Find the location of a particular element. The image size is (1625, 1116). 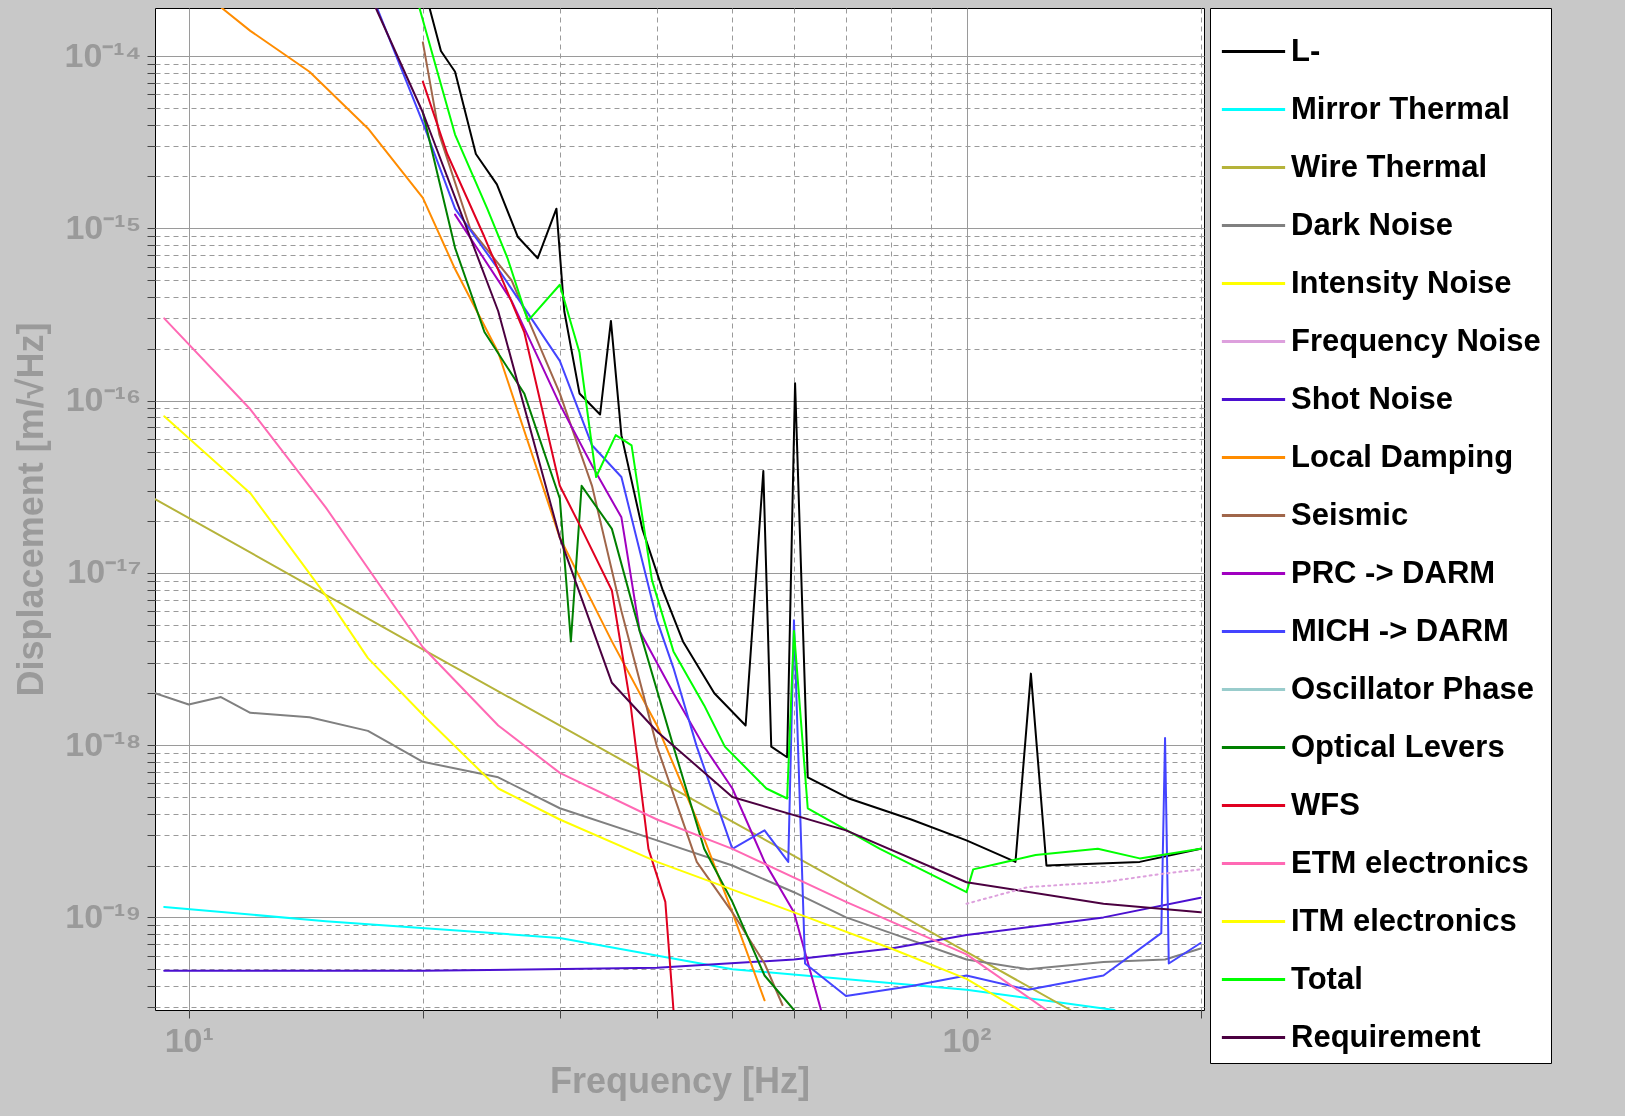

legend-label: WFS is located at coordinates (1325, 804).